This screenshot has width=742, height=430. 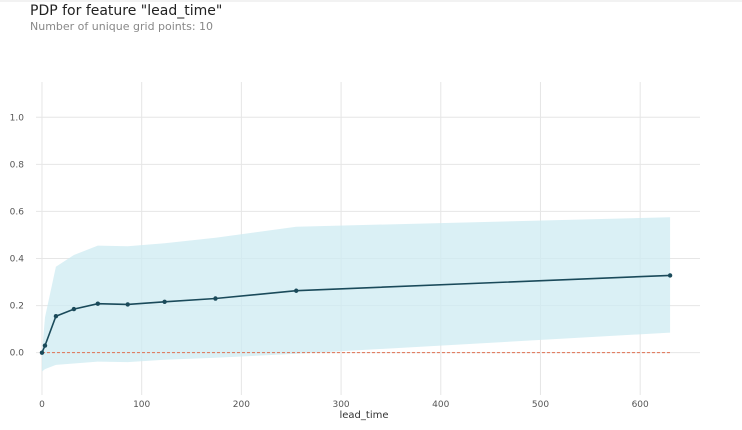 I want to click on x-tick-label: 400, so click(x=440, y=405).